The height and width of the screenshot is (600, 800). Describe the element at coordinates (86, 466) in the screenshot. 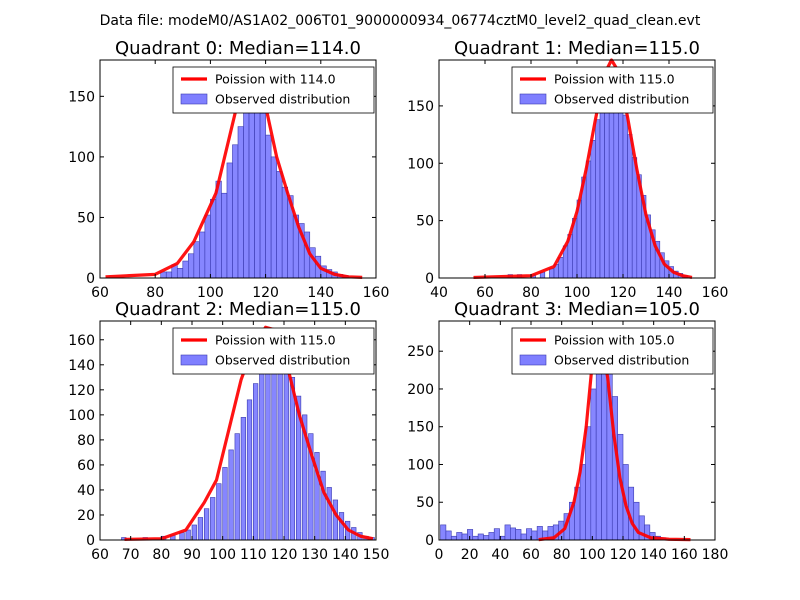

I see `y-tick-label: 60` at that location.